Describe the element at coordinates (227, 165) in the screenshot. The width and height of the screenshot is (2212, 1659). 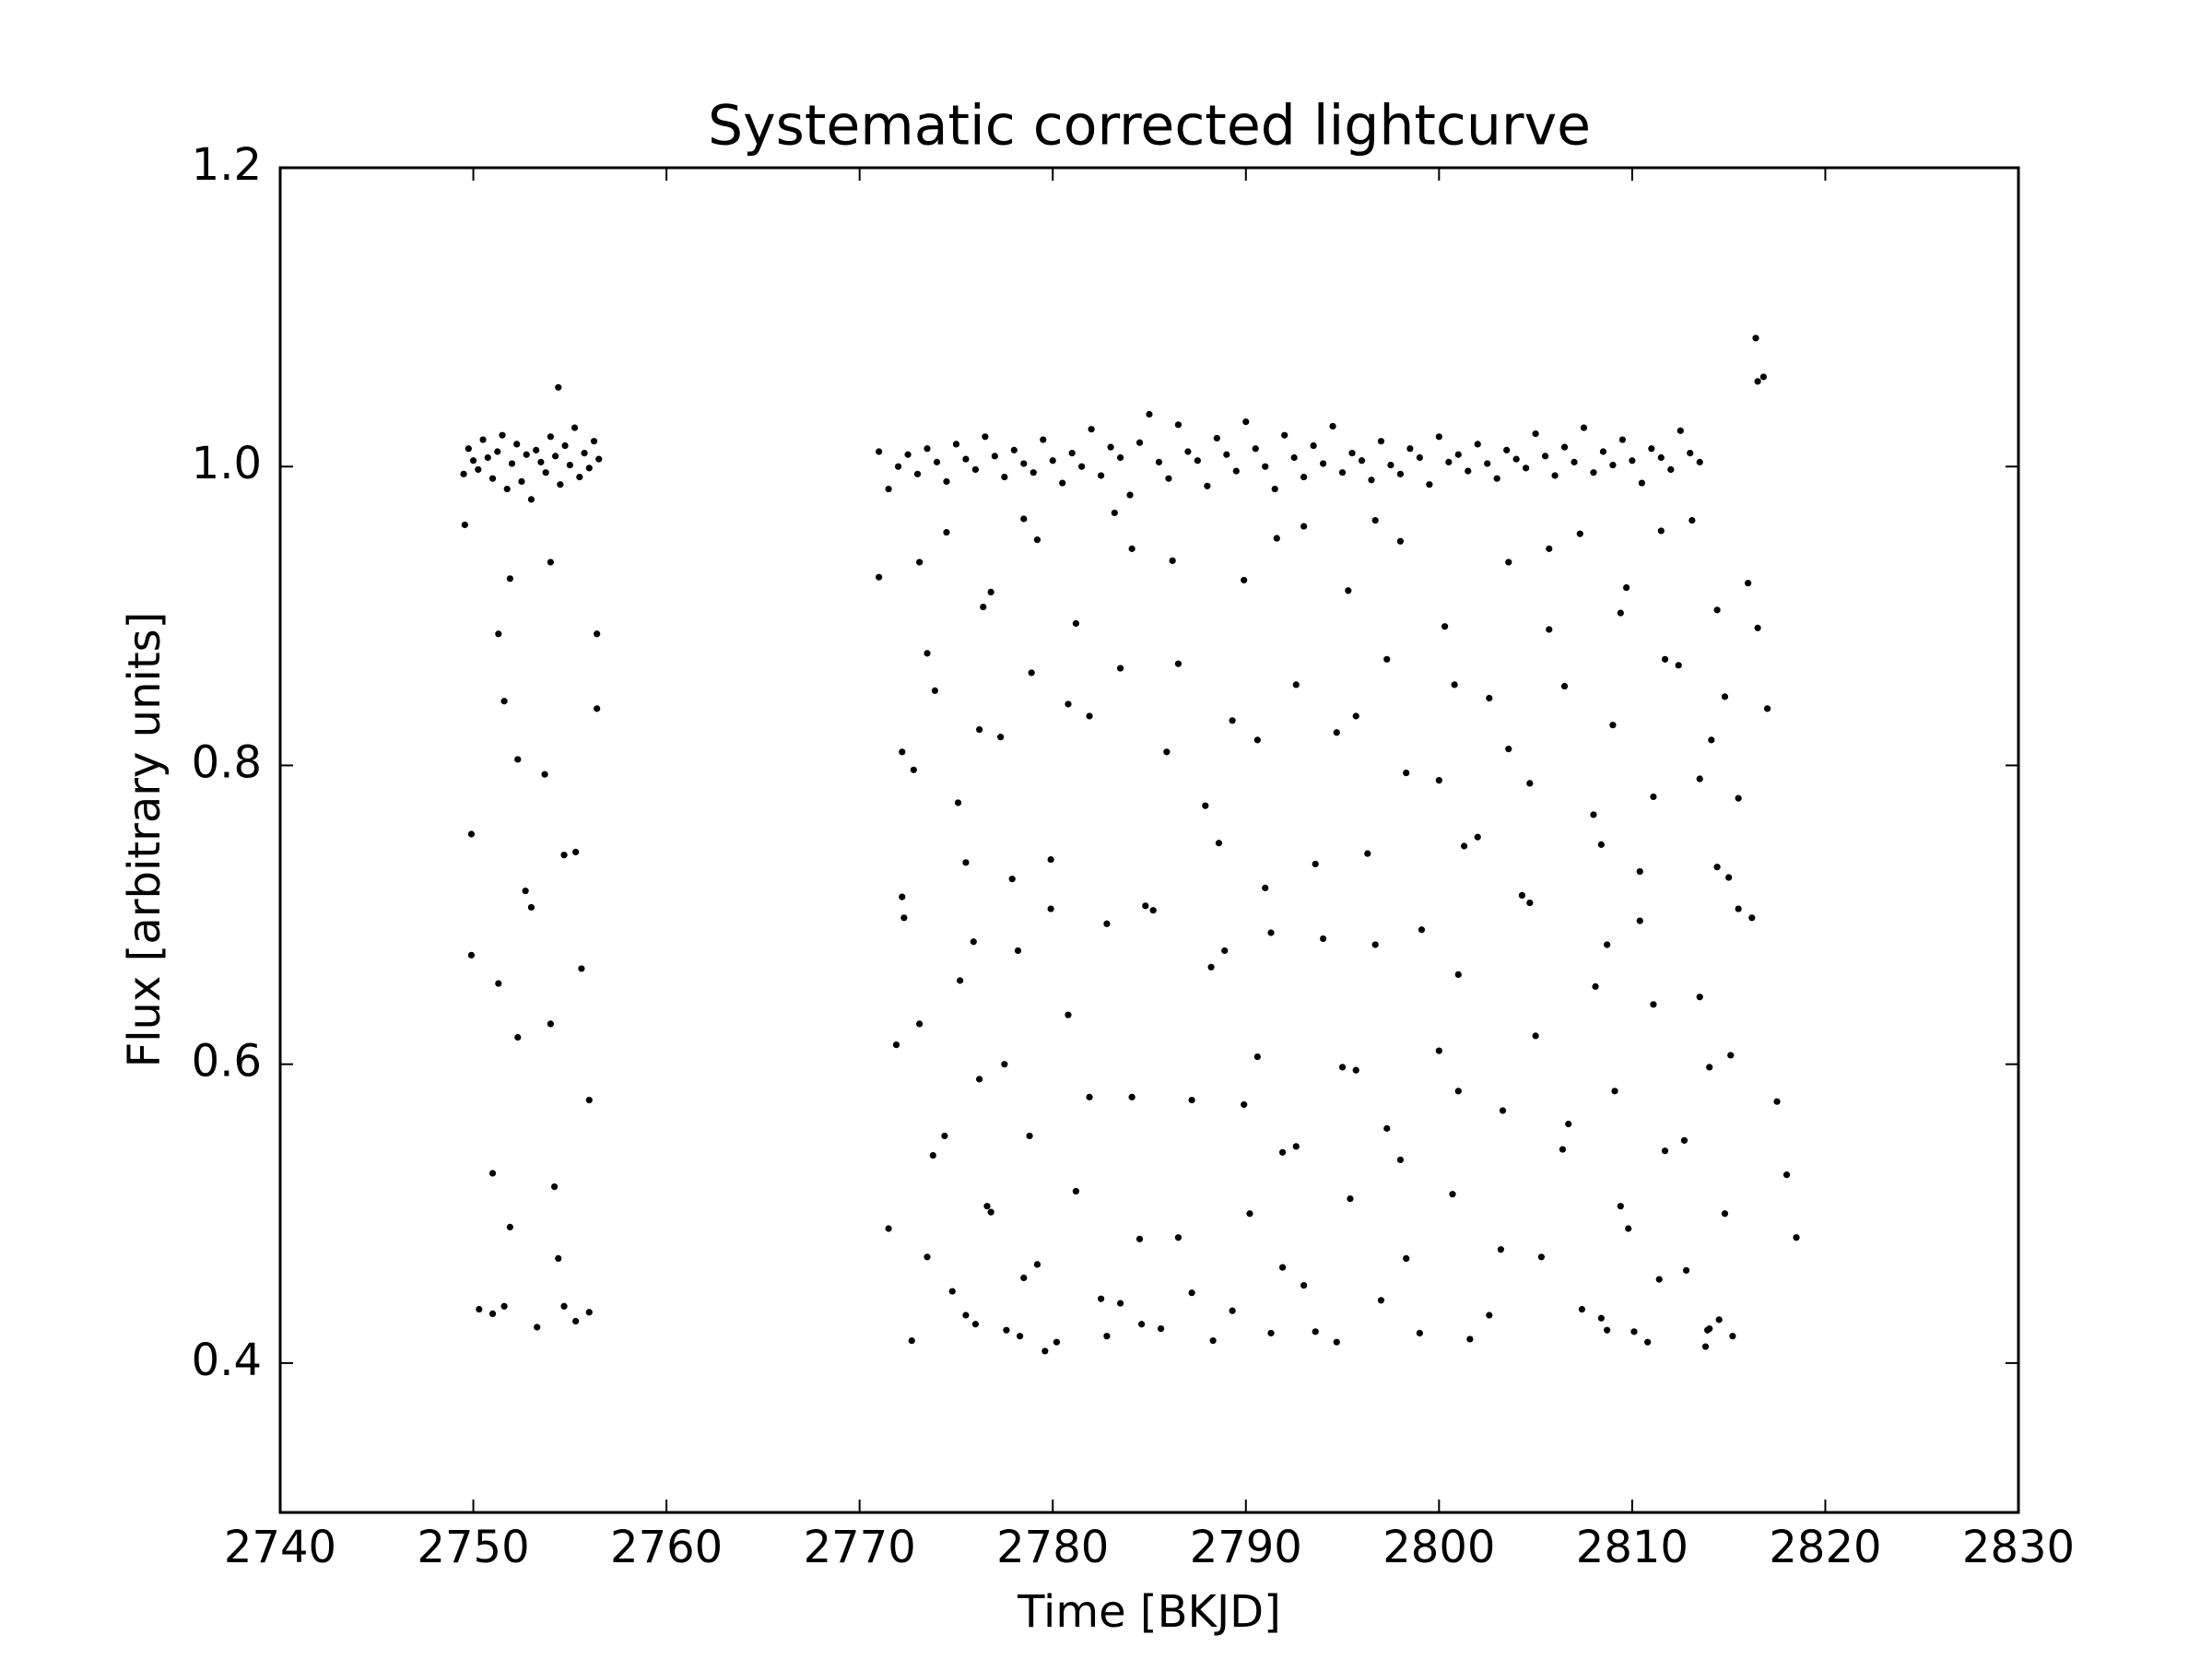
I see `y-tick-label: 1.2` at that location.